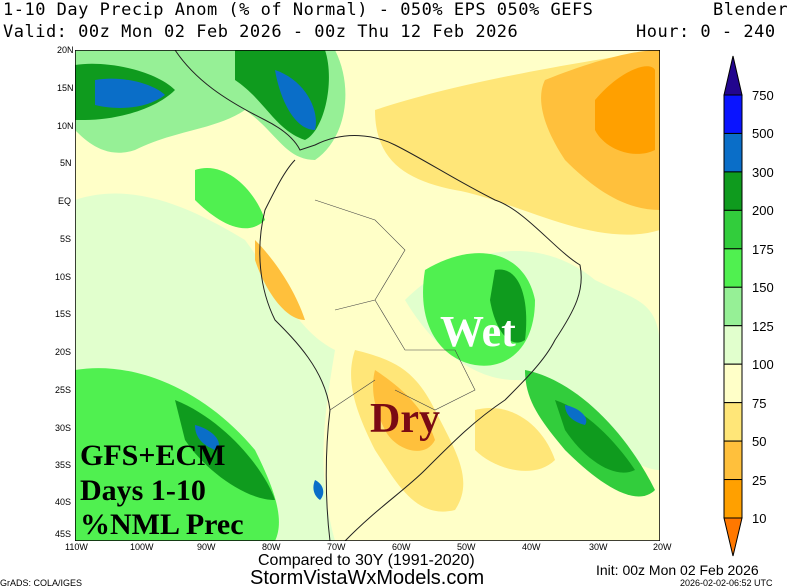 The height and width of the screenshot is (588, 797). I want to click on anomaly-region-wet-pacific, so click(177, 454).